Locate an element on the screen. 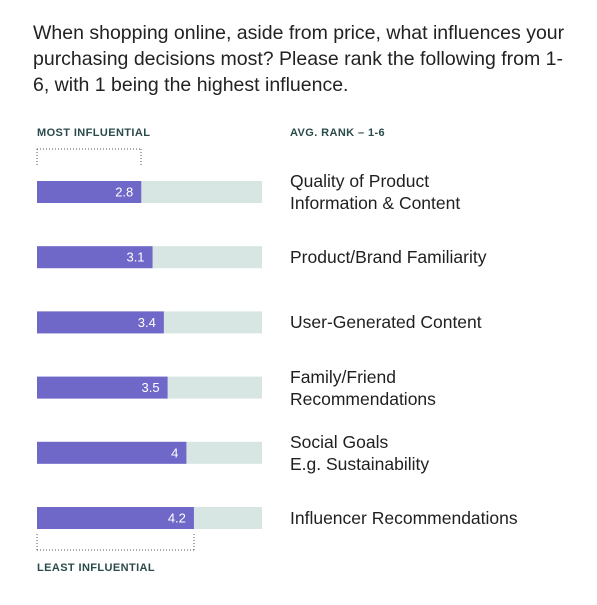  category-label: Influencer Recommendations is located at coordinates (440, 518).